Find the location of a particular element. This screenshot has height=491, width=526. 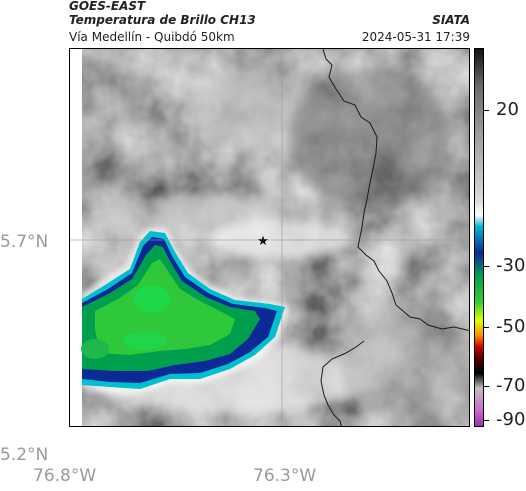

lon-label-76-3: 76.3°W is located at coordinates (285, 476).